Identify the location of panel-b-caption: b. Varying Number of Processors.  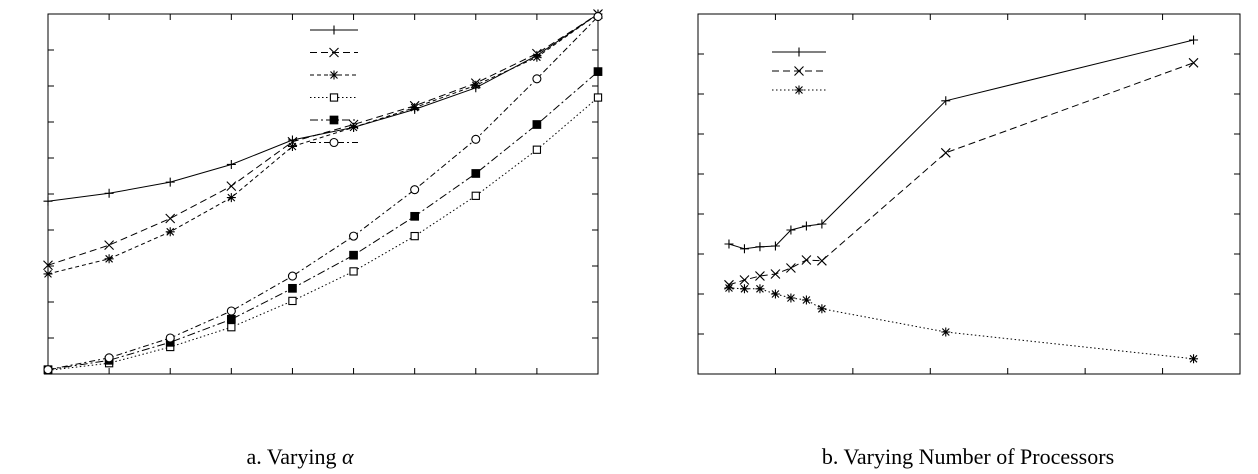
(968, 456).